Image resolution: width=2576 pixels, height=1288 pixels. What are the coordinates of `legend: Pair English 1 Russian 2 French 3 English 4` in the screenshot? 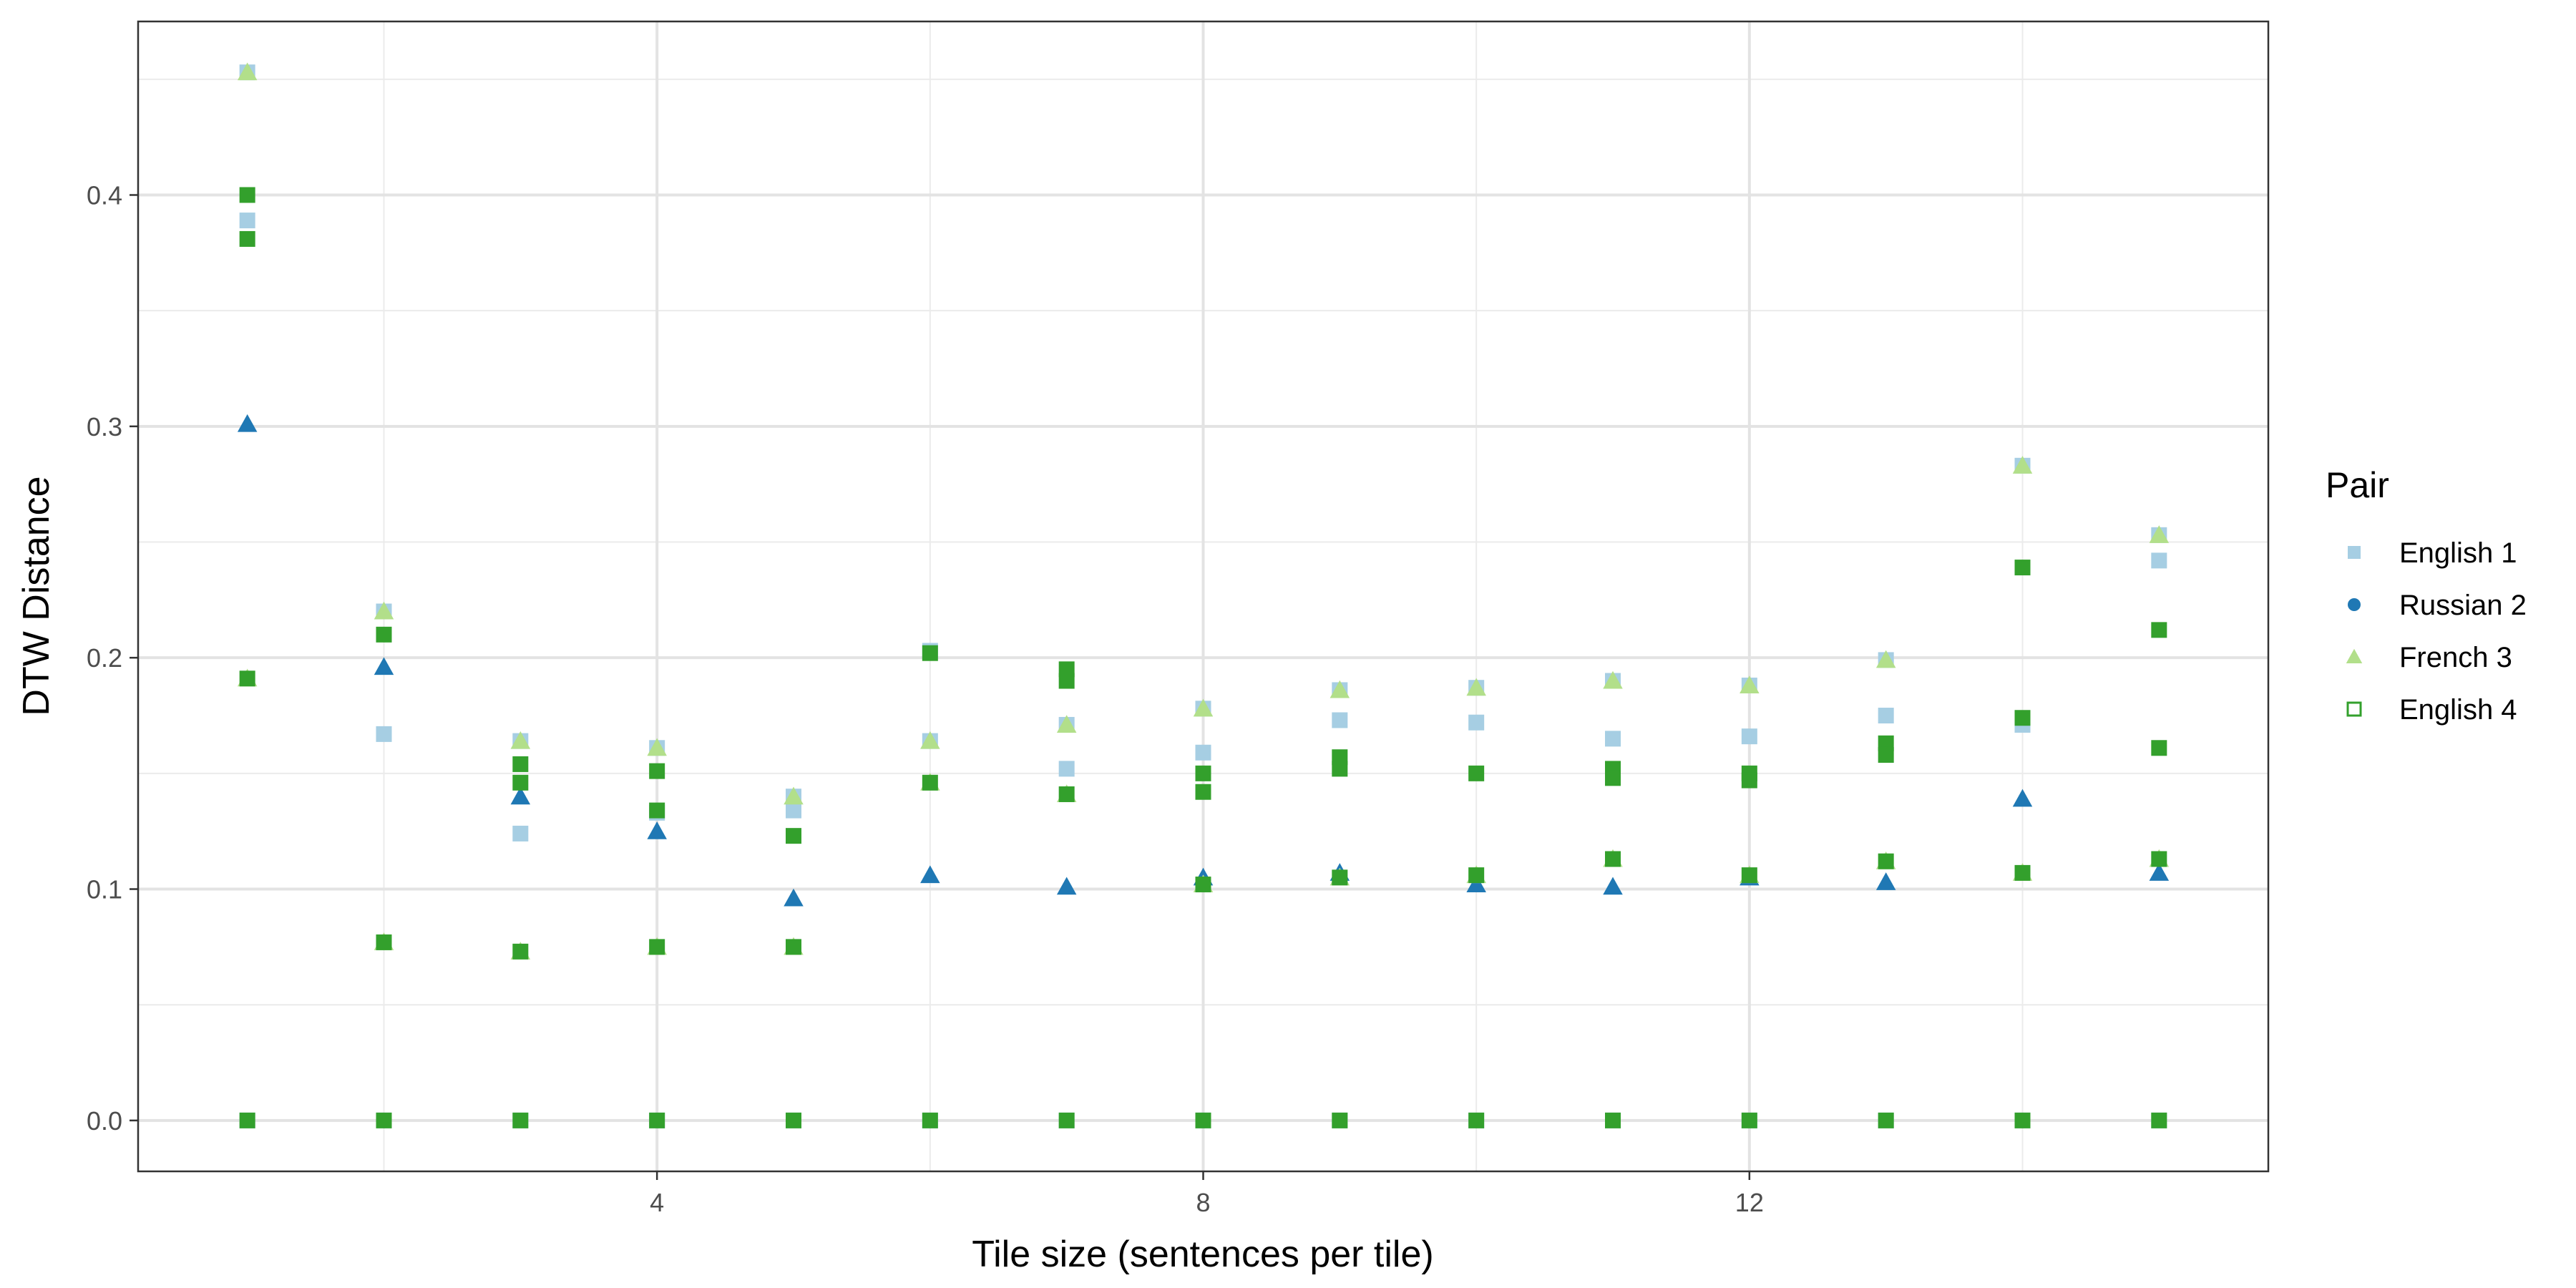 It's located at (2426, 595).